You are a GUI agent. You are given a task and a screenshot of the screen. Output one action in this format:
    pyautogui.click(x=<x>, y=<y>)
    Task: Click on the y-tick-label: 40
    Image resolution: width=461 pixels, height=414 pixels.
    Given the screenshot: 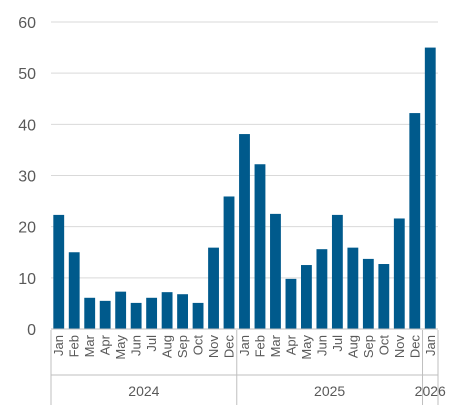 What is the action you would take?
    pyautogui.click(x=27, y=125)
    